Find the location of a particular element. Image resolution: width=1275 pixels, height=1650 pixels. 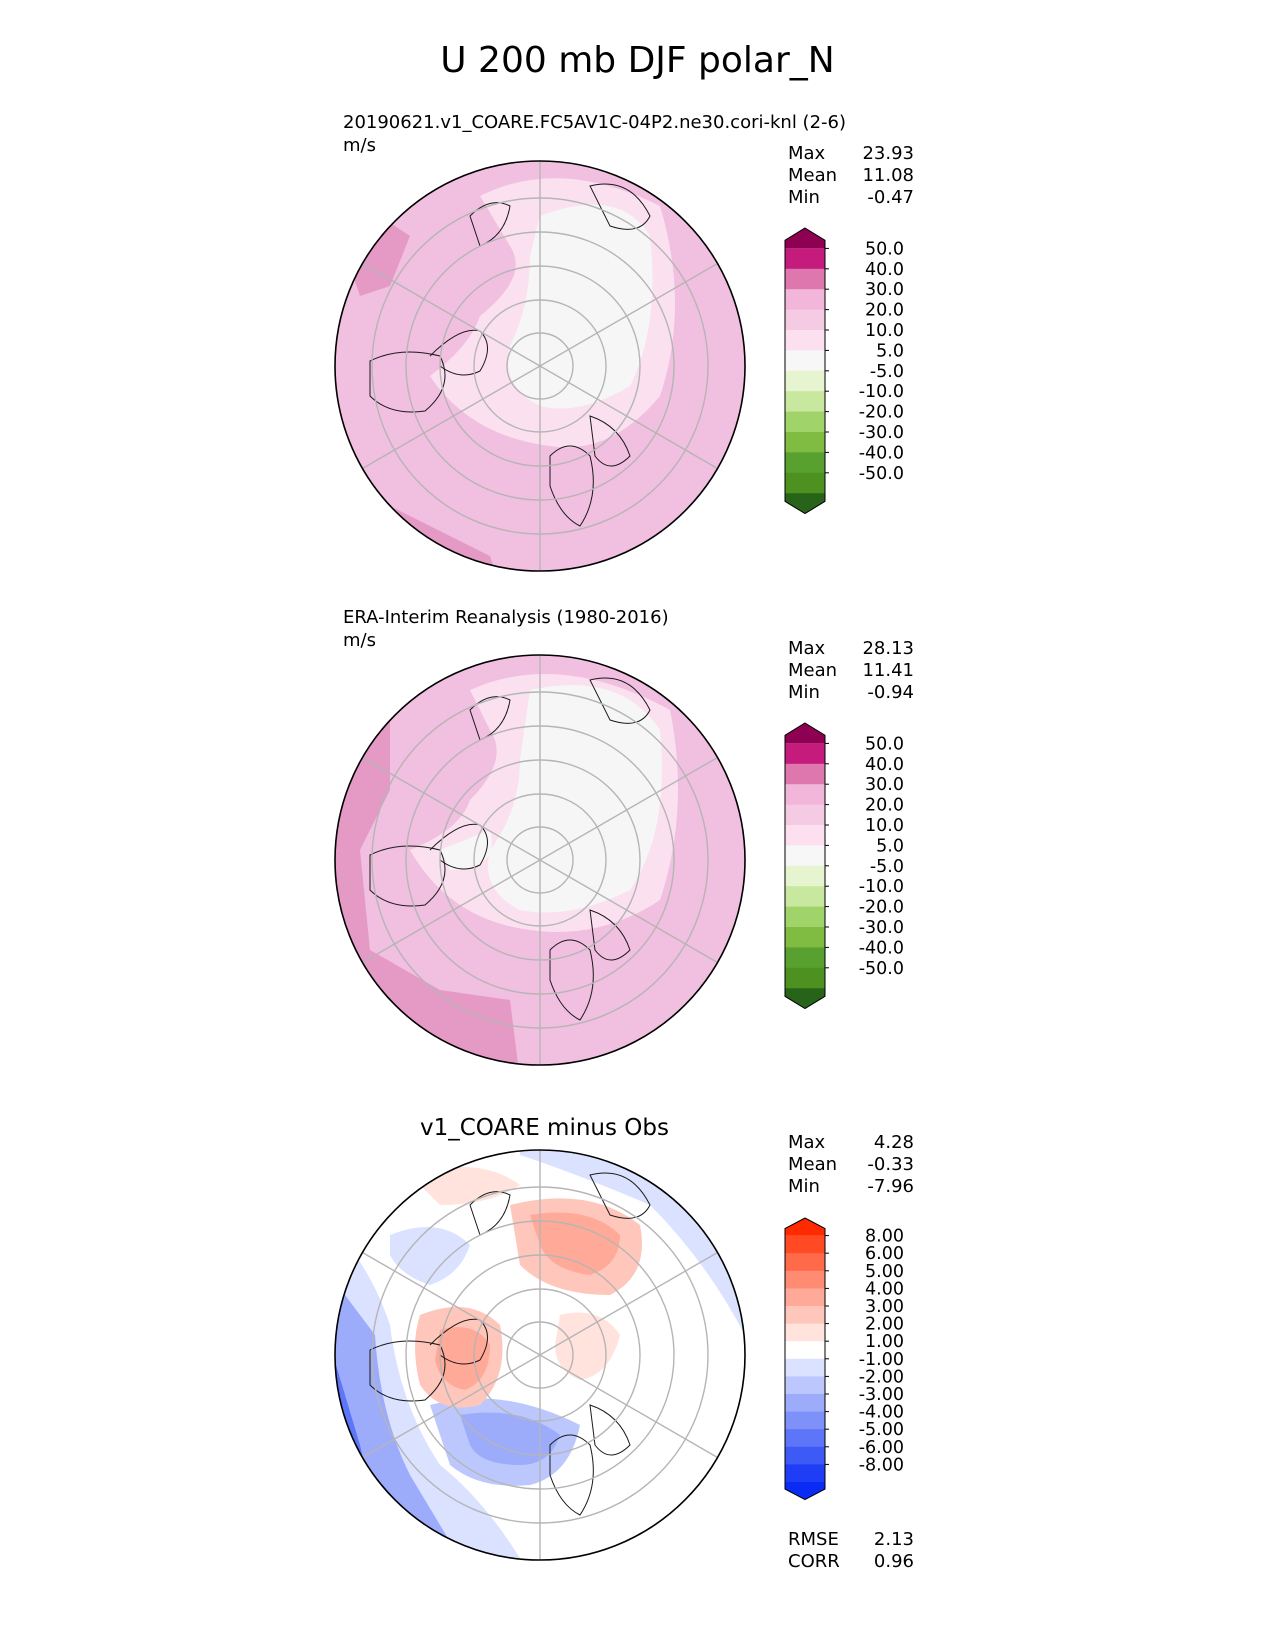

panel1-max-value: 23.93 is located at coordinates (888, 153).